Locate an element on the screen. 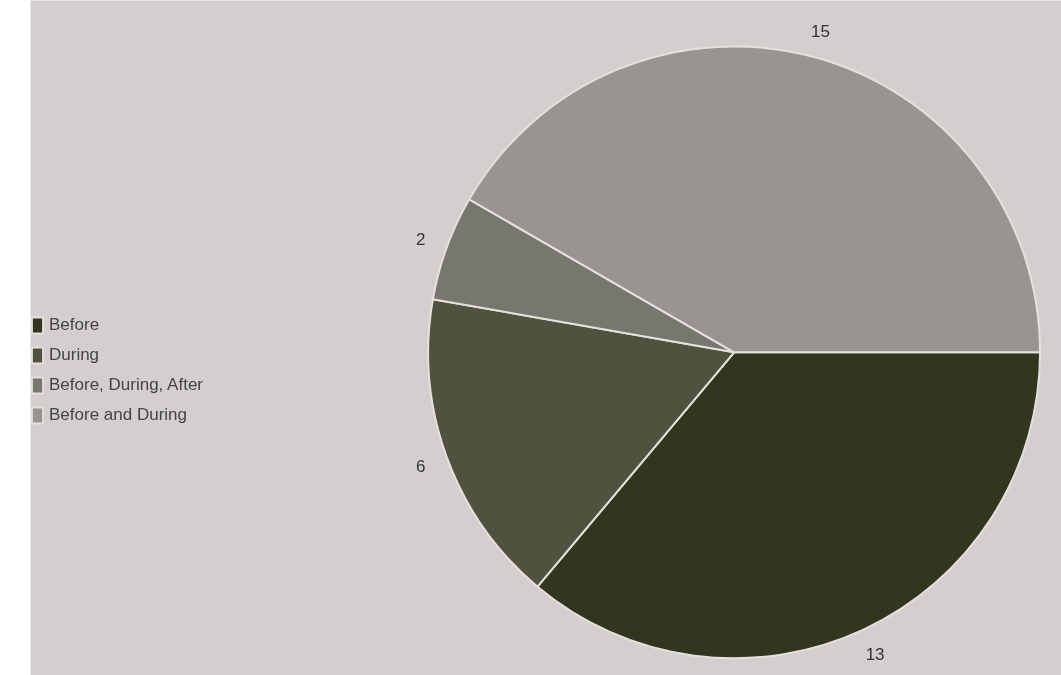 This screenshot has height=675, width=1061. legend-label: Before and During is located at coordinates (118, 415).